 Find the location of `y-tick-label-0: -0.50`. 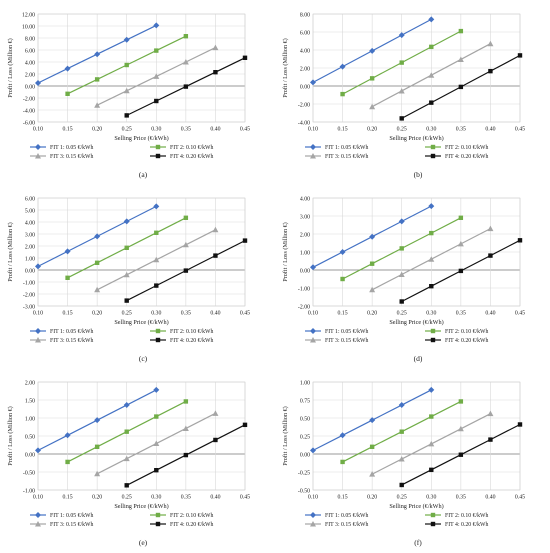

y-tick-label-0: -0.50 is located at coordinates (304, 491).